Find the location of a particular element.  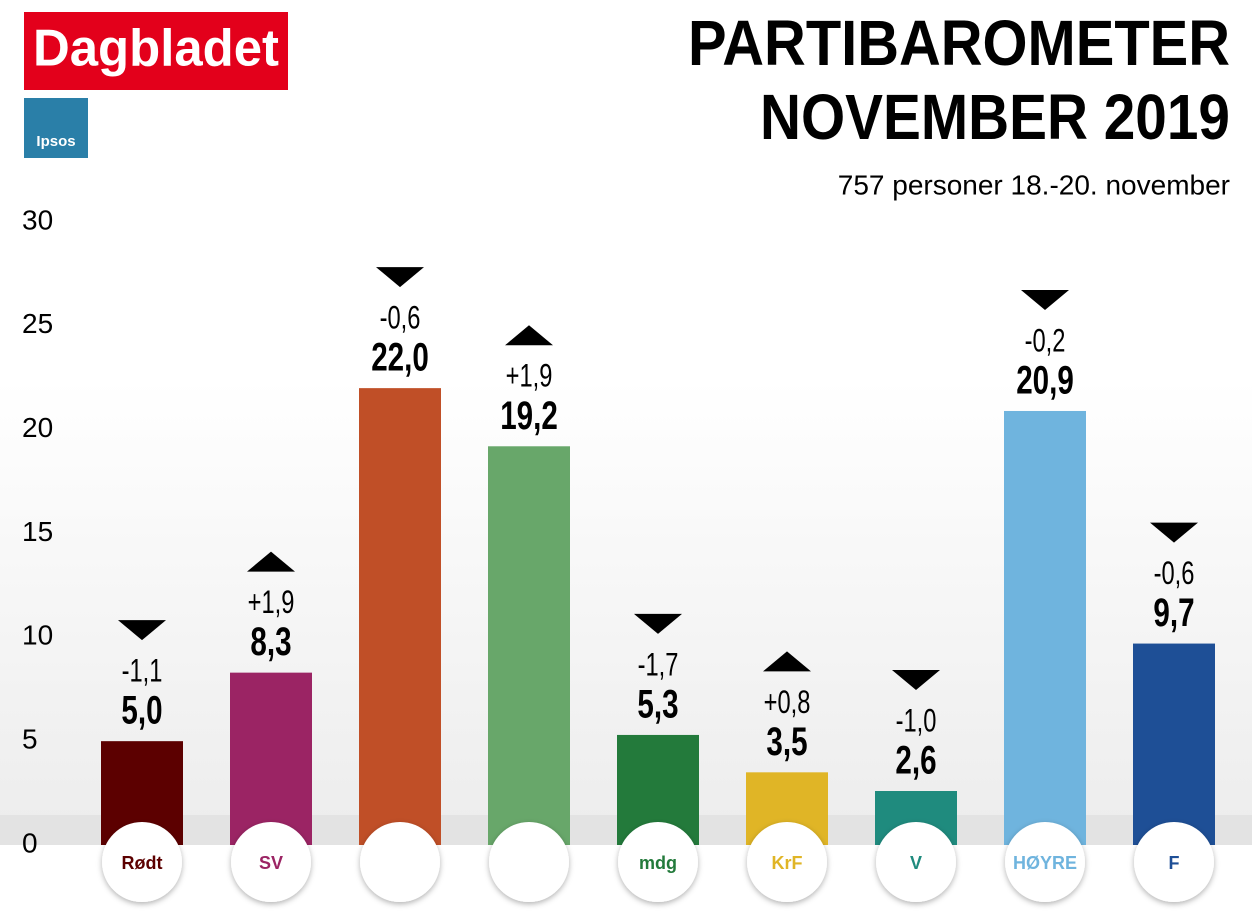

y-tick-label: 0 is located at coordinates (30, 842).